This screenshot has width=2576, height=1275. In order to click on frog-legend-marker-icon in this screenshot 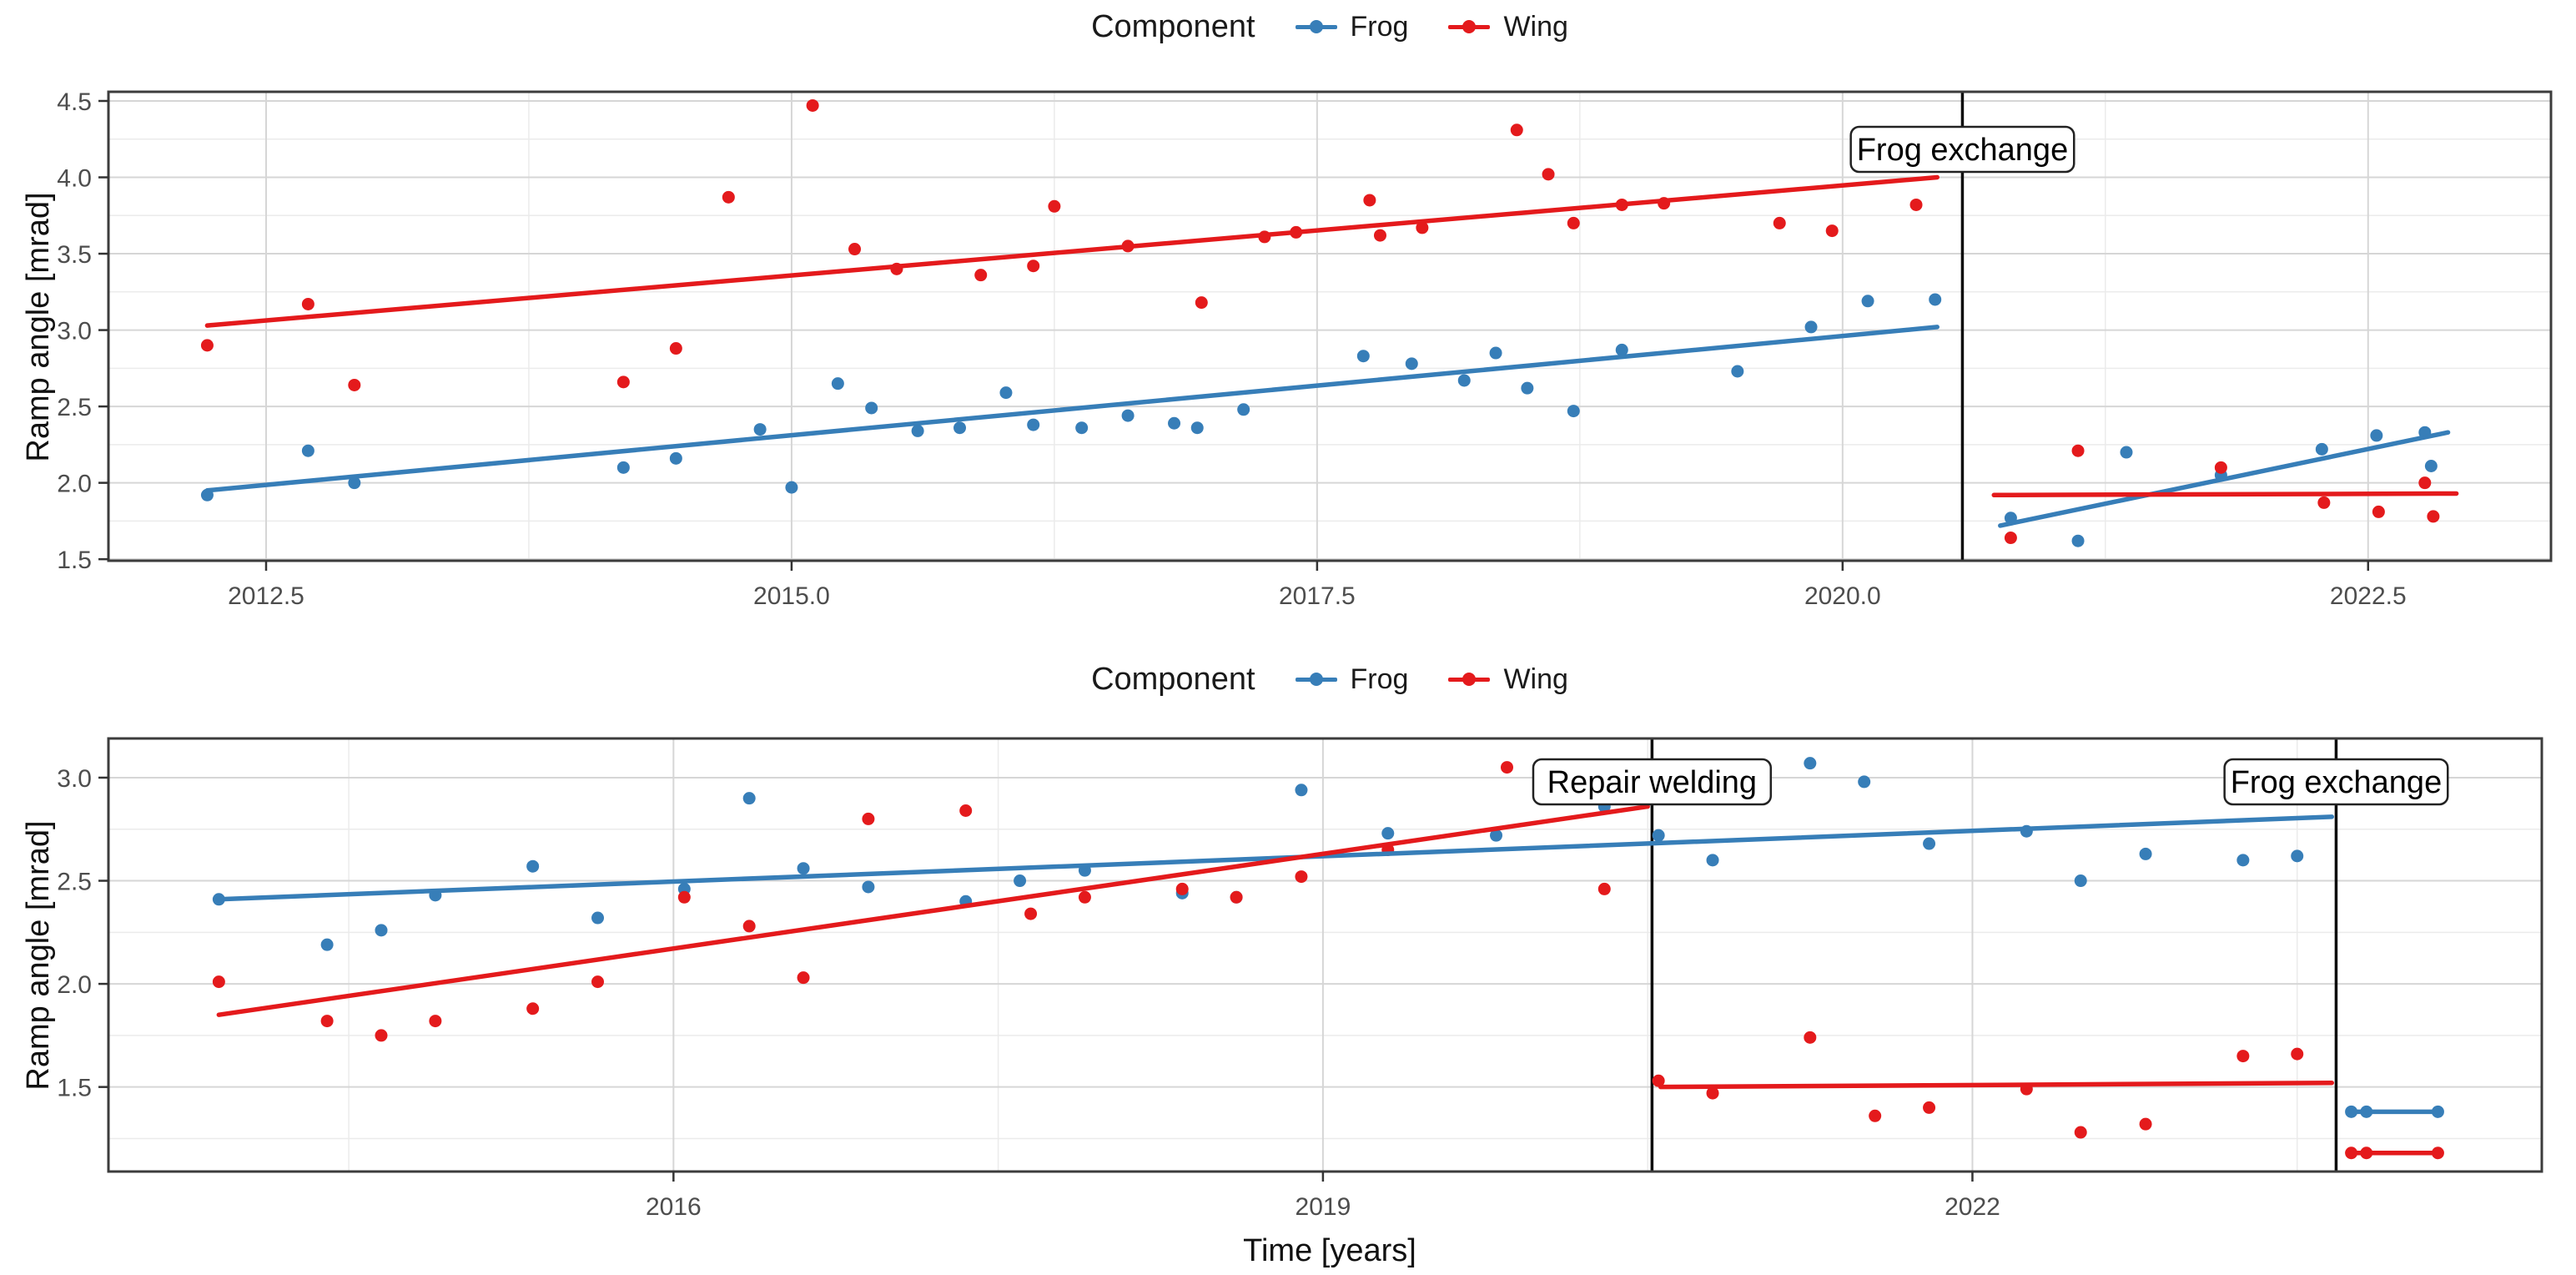, I will do `click(1316, 679)`.